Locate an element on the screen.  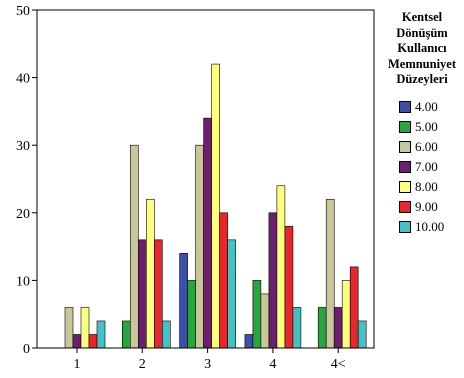
legend-label: 4.00 is located at coordinates (426, 106).